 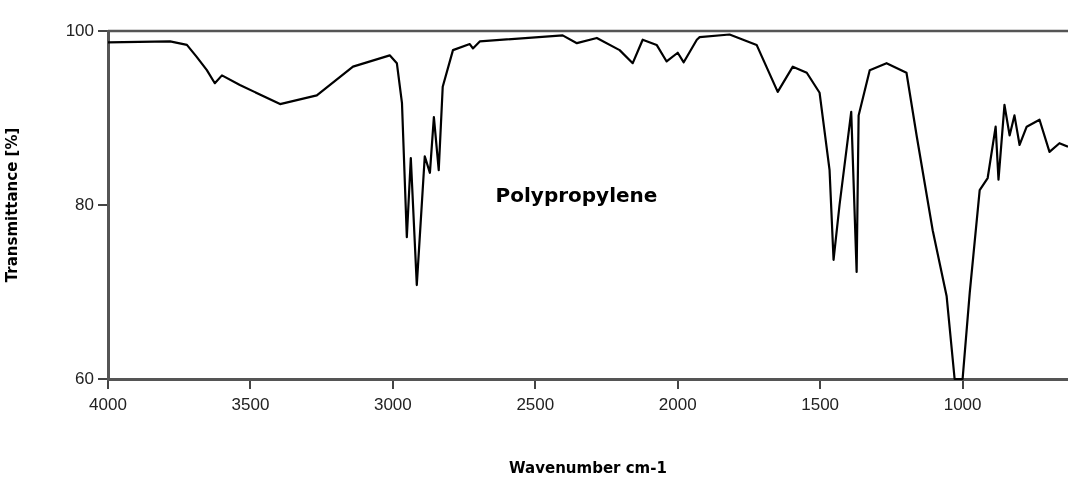 I want to click on y-tick-label: 100, so click(x=79, y=30).